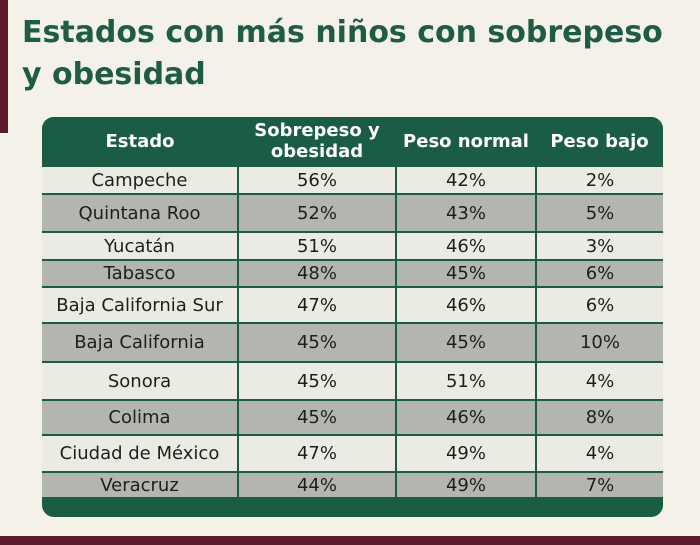  What do you see at coordinates (140, 273) in the screenshot?
I see `cell-estado: Tabasco` at bounding box center [140, 273].